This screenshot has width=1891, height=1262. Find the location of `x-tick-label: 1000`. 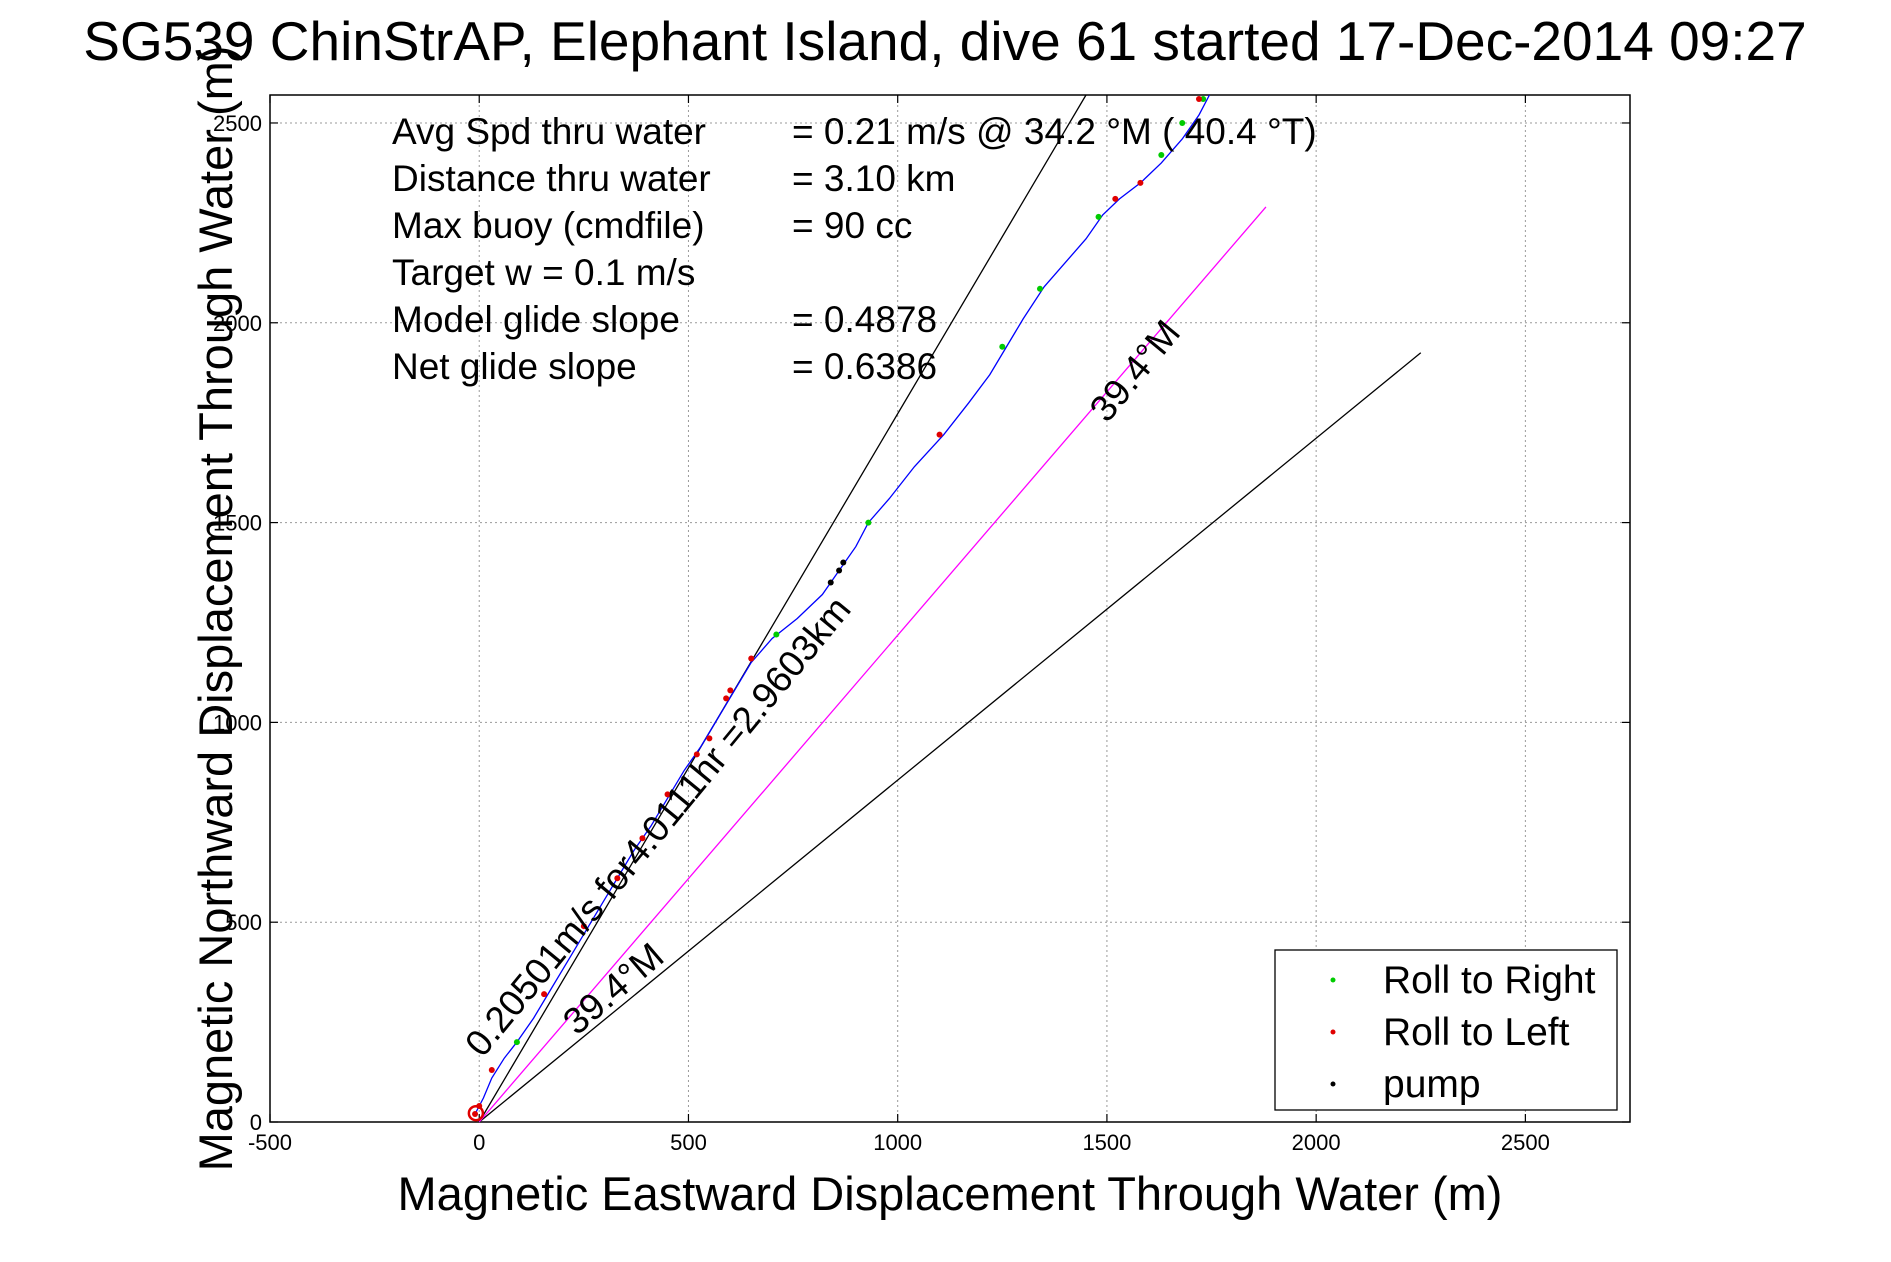

x-tick-label: 1000 is located at coordinates (897, 1142).